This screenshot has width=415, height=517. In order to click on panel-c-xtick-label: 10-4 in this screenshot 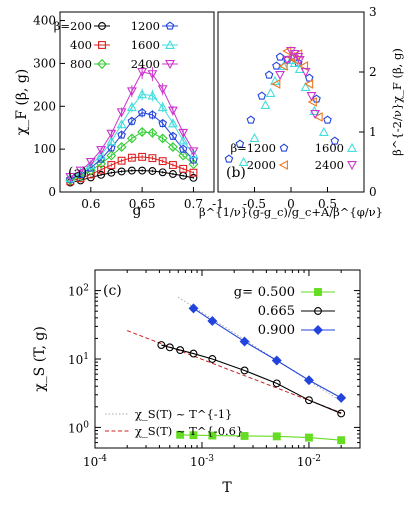, I will do `click(95, 461)`.